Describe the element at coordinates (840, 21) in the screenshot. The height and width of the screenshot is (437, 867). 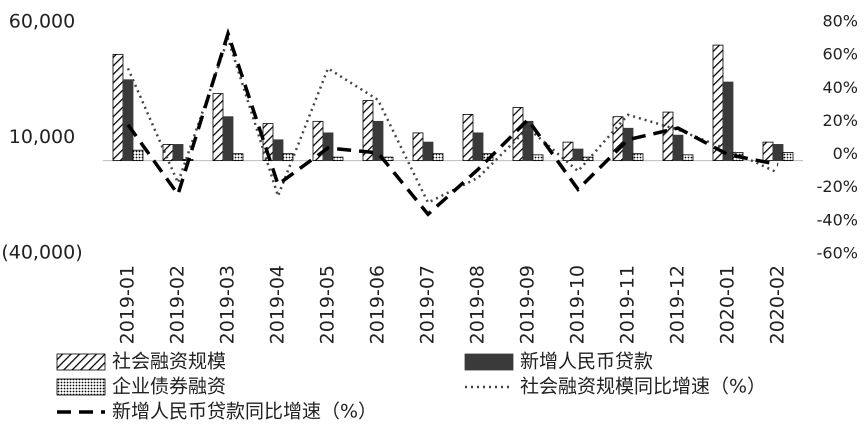
I see `y2-tick-label: 80%` at that location.